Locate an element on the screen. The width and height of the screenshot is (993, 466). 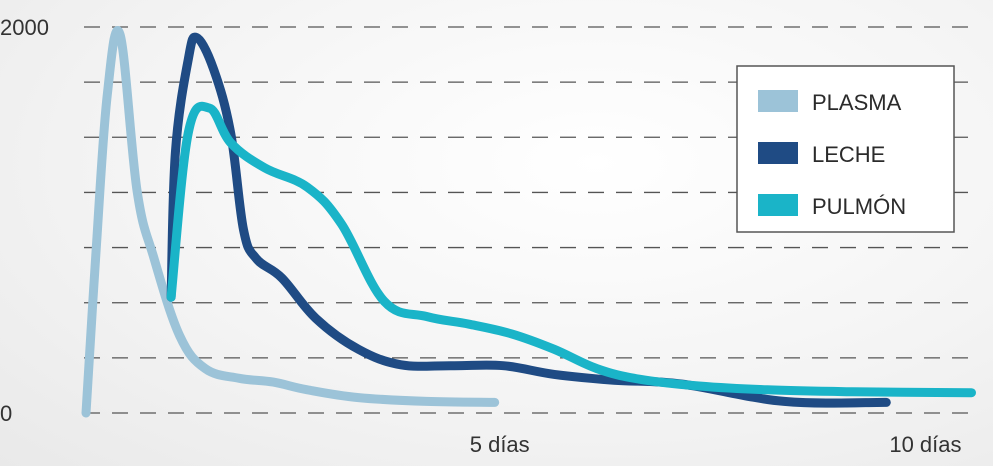
y-tick-label: 2000 is located at coordinates (24, 27).